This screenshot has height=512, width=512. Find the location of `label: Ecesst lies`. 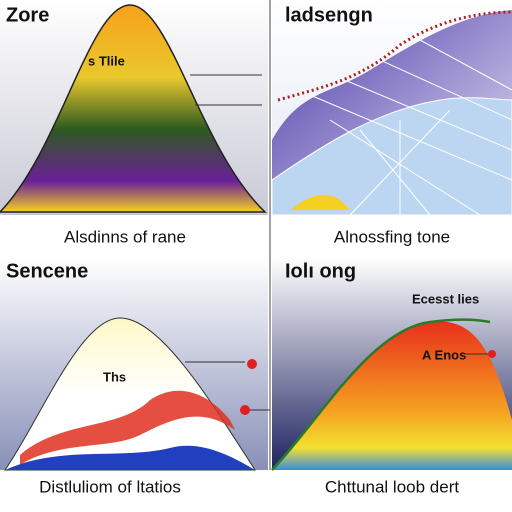

label: Ecesst lies is located at coordinates (445, 298).